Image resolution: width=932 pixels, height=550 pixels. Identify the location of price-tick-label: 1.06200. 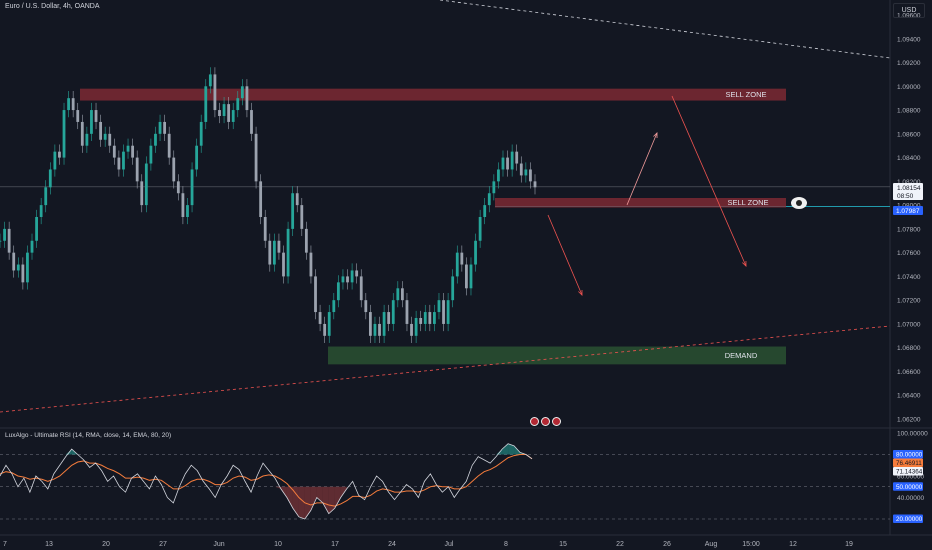
(909, 420).